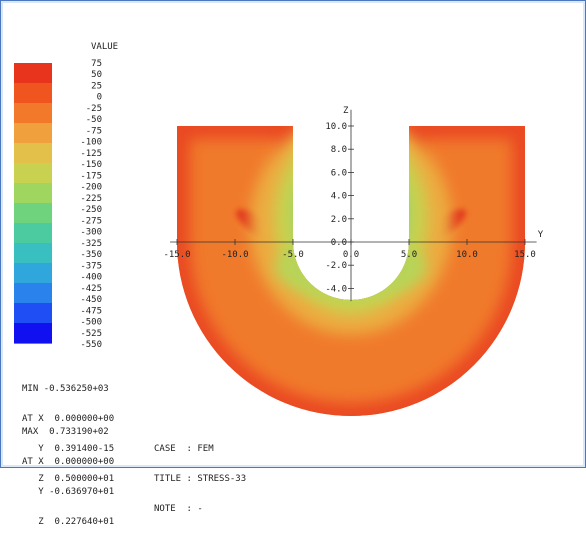 Image resolution: width=586 pixels, height=537 pixels. What do you see at coordinates (91, 233) in the screenshot?
I see `colorbar-tick-label: -300` at bounding box center [91, 233].